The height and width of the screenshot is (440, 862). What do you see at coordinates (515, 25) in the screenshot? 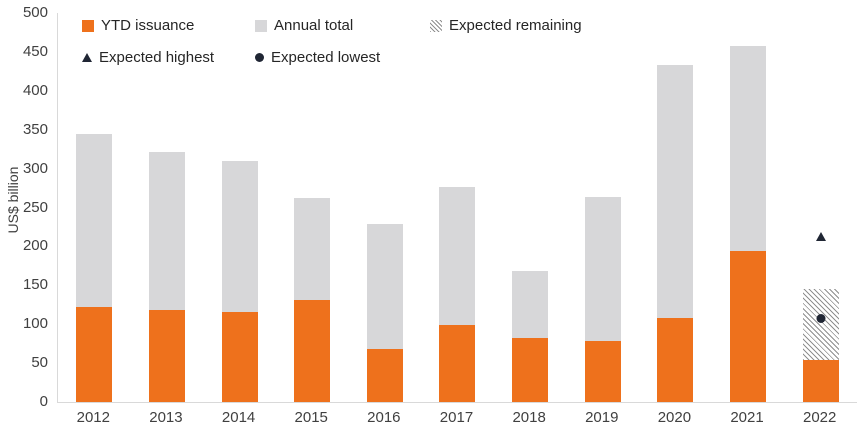
I see `legend-label: Expected remaining` at bounding box center [515, 25].